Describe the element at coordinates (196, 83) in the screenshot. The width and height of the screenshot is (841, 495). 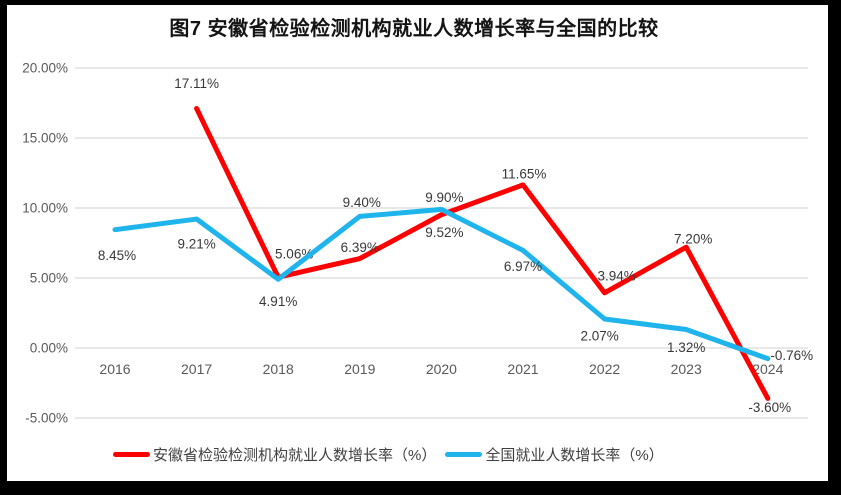
I see `data-point-label: 17.11%` at that location.